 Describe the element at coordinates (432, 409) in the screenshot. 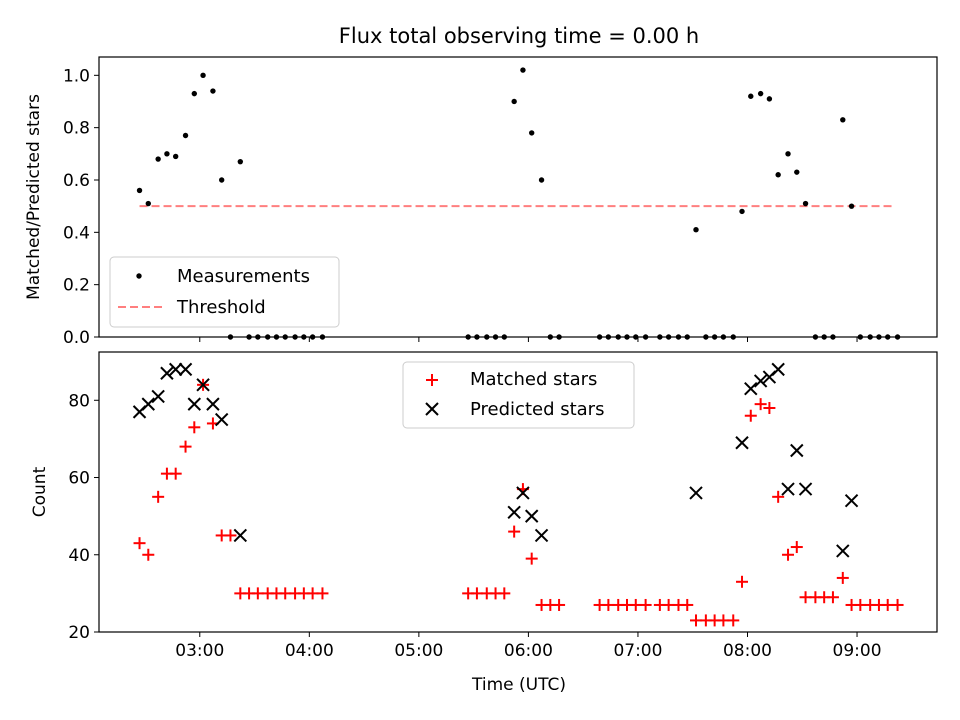

I see `legend-predicted-marker` at that location.